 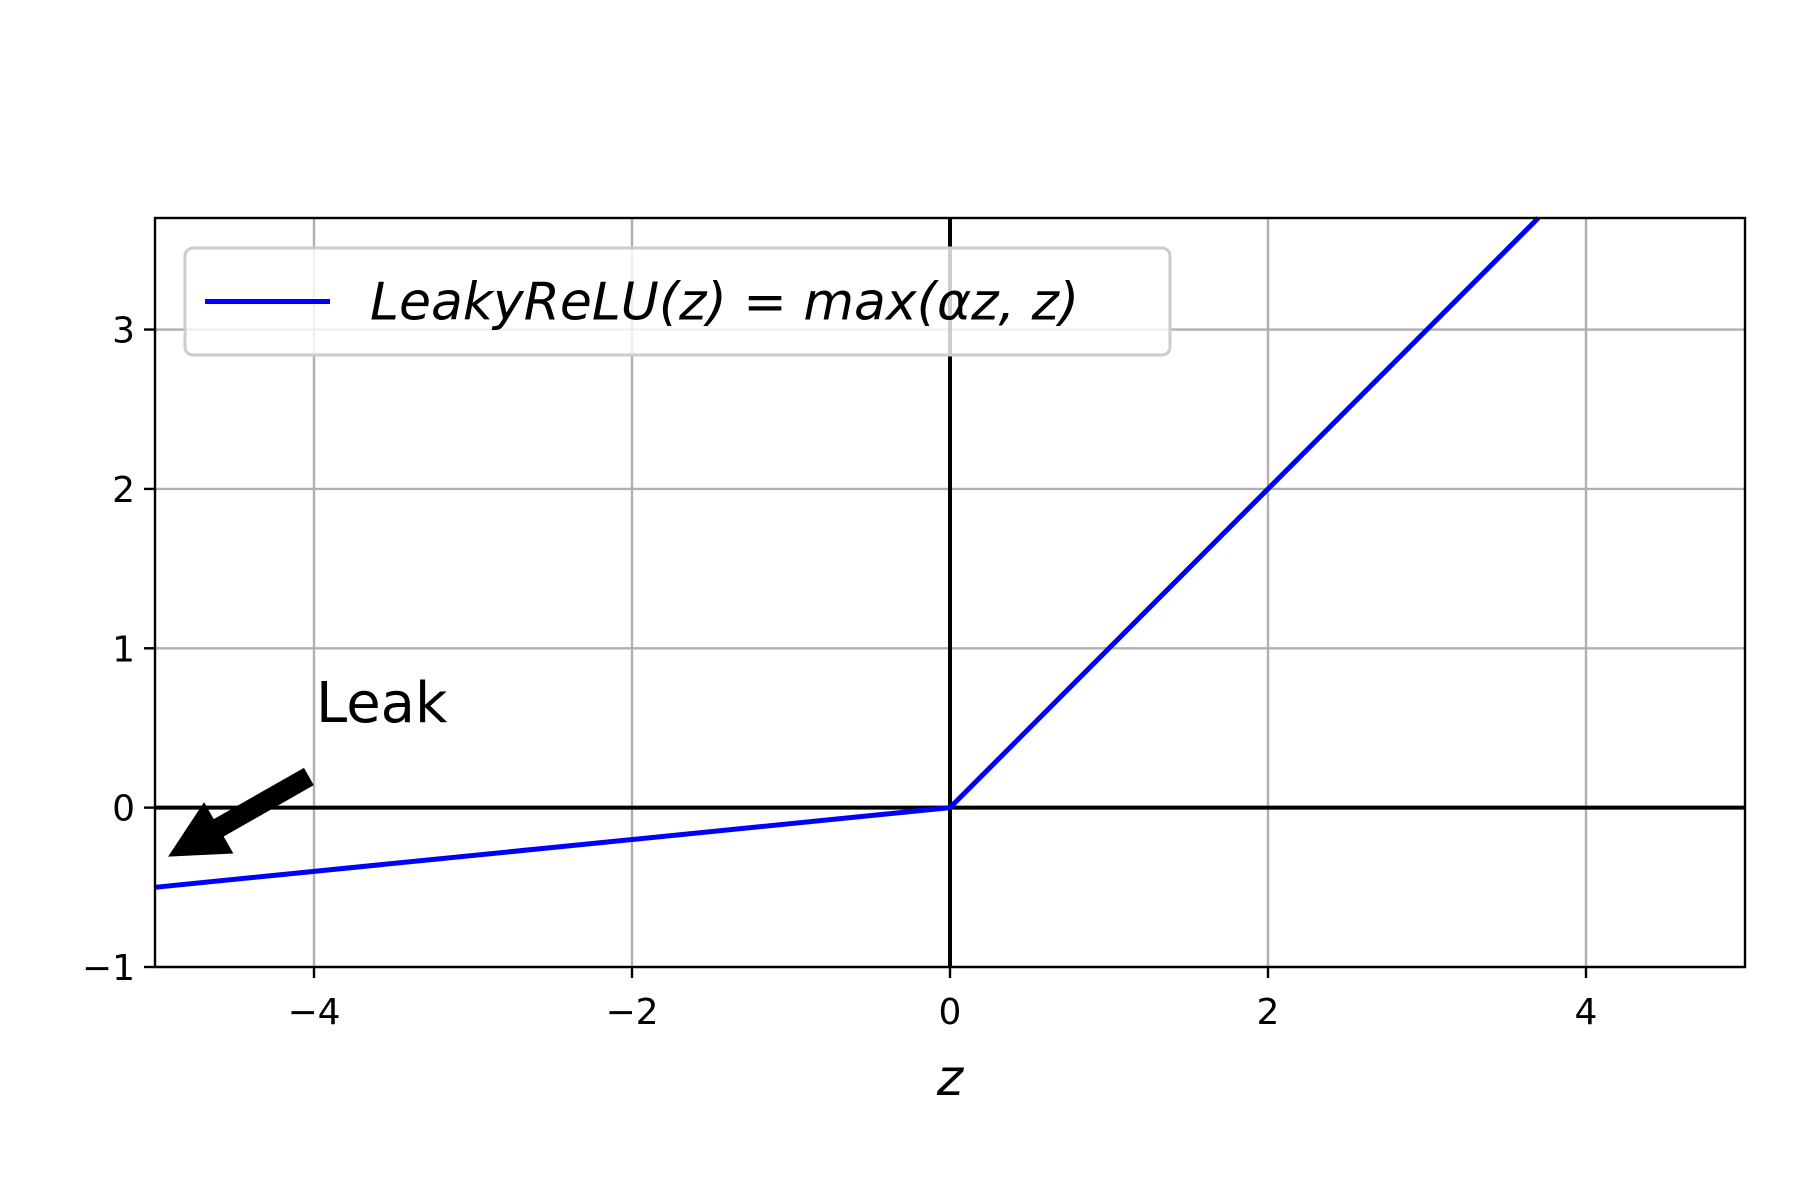 What do you see at coordinates (950, 1012) in the screenshot?
I see `x-tick-label: 0` at bounding box center [950, 1012].